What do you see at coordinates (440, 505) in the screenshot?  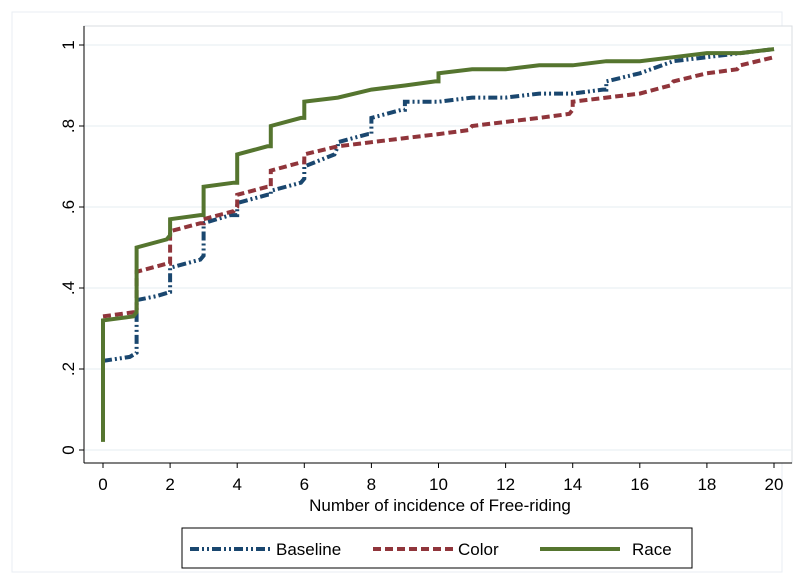 I see `x-axis-title: Number of incidence of Free-riding` at bounding box center [440, 505].